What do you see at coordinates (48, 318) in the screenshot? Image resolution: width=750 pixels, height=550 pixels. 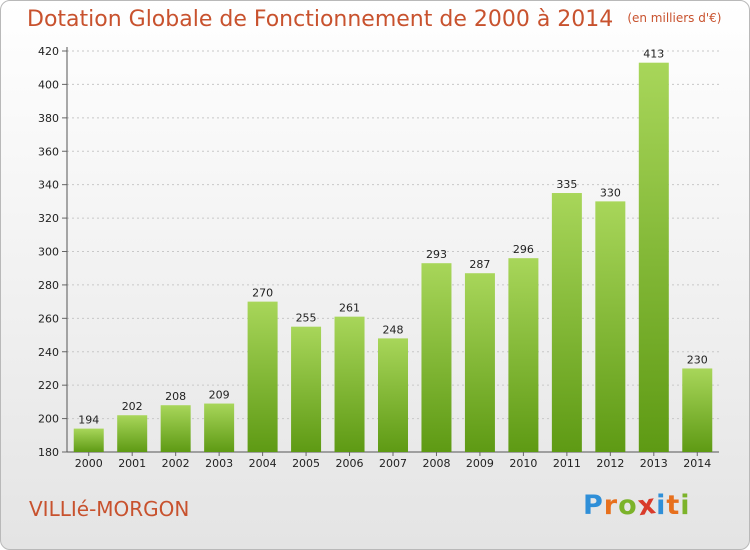 I see `y-tick-label: 260` at bounding box center [48, 318].